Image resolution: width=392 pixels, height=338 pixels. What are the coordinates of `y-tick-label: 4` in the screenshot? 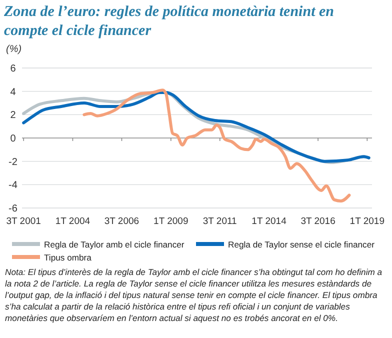 It's located at (13, 92).